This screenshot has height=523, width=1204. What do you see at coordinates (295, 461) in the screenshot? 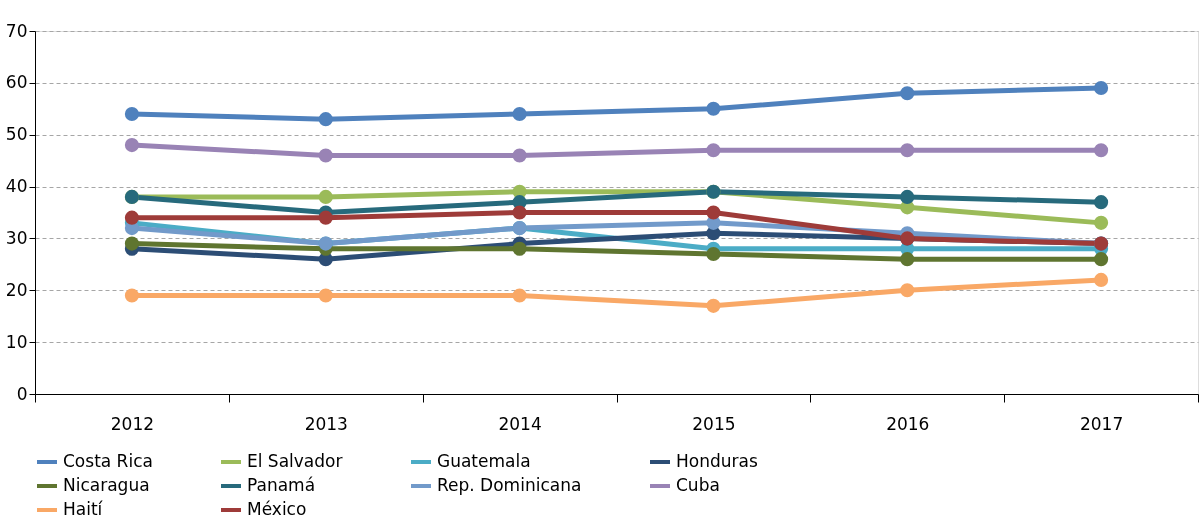
I see `legend-label: El Salvador` at bounding box center [295, 461].